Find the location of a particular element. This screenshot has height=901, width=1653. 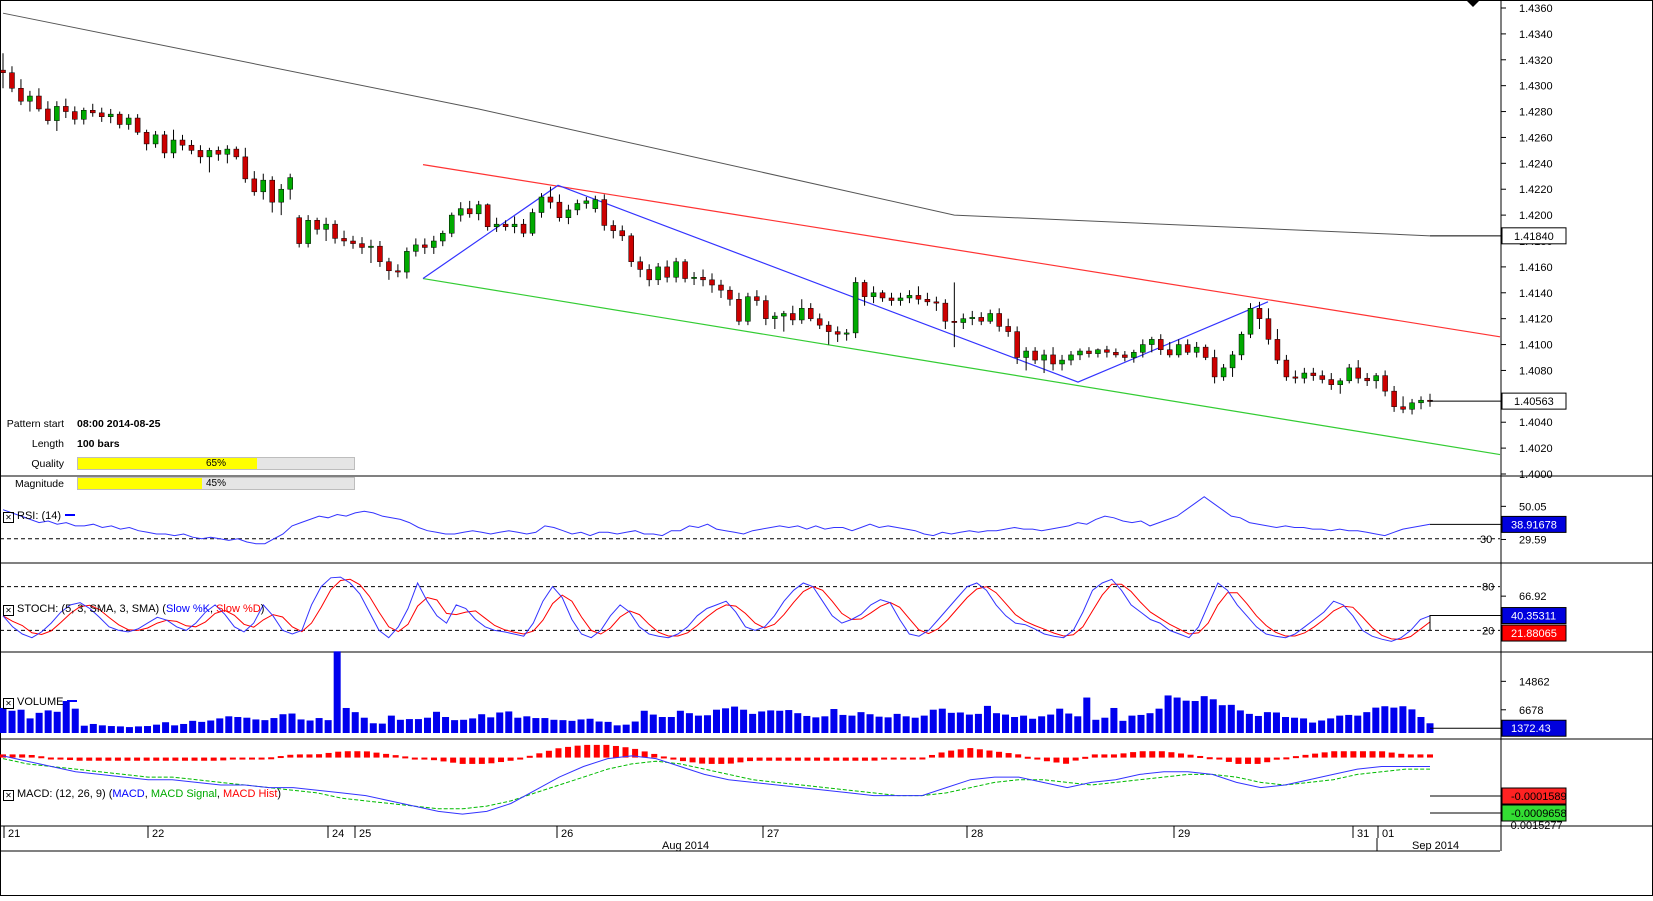

quality-bar: 65% is located at coordinates (216, 463).